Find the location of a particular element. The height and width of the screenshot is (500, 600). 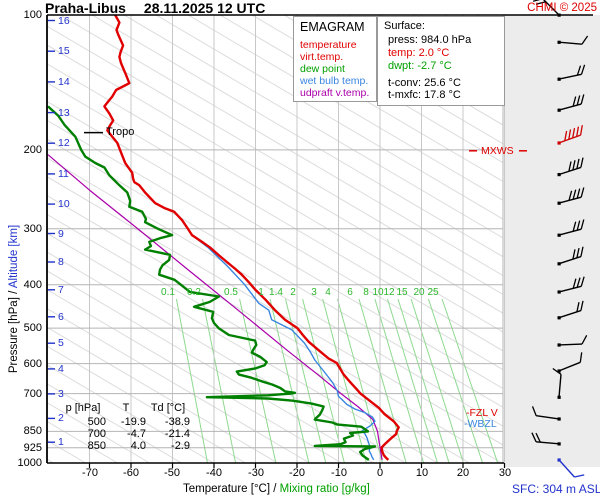

surface-tconv: t-conv: 25.6 °C is located at coordinates (424, 83).